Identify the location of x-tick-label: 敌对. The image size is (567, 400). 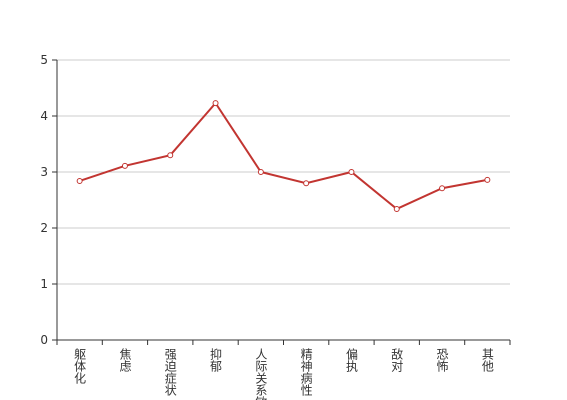
(397, 359).